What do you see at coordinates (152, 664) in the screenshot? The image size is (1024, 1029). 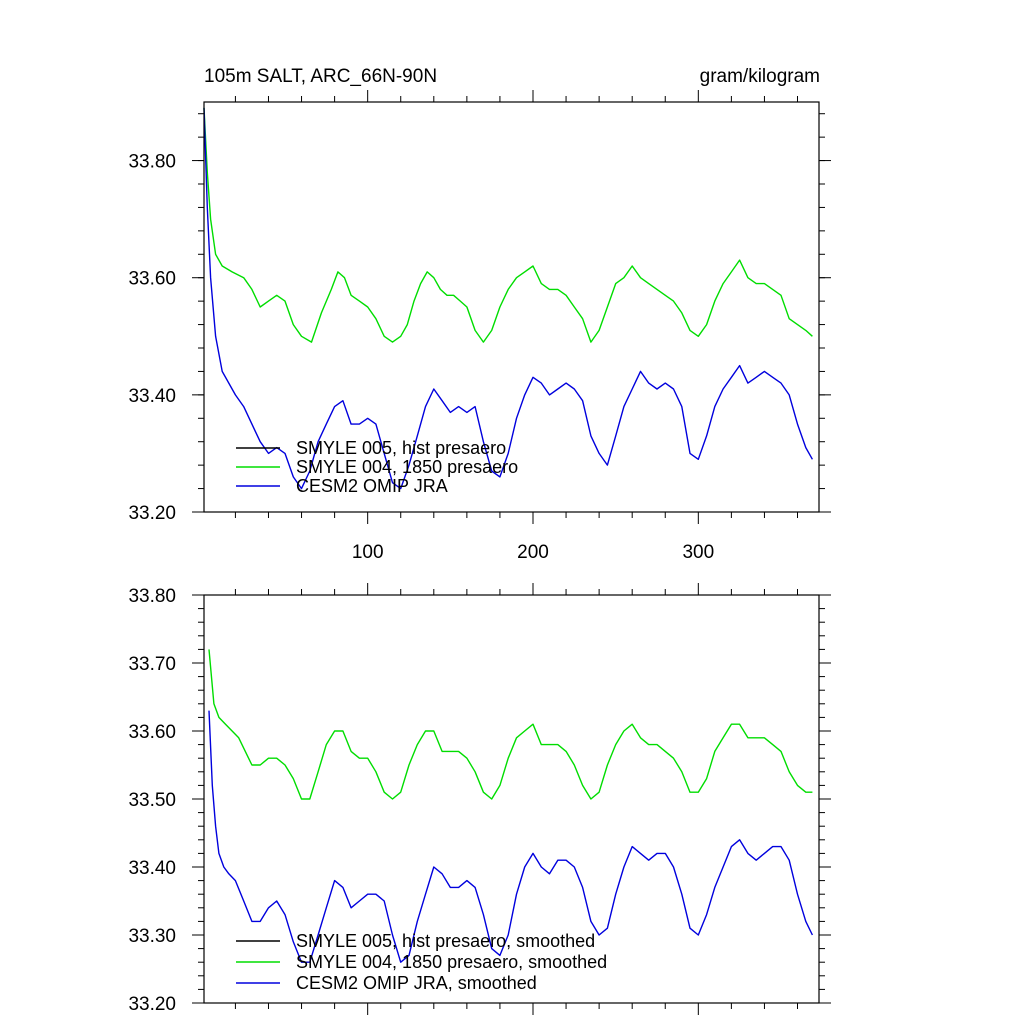 I see `y-tick-label: 33.70` at bounding box center [152, 664].